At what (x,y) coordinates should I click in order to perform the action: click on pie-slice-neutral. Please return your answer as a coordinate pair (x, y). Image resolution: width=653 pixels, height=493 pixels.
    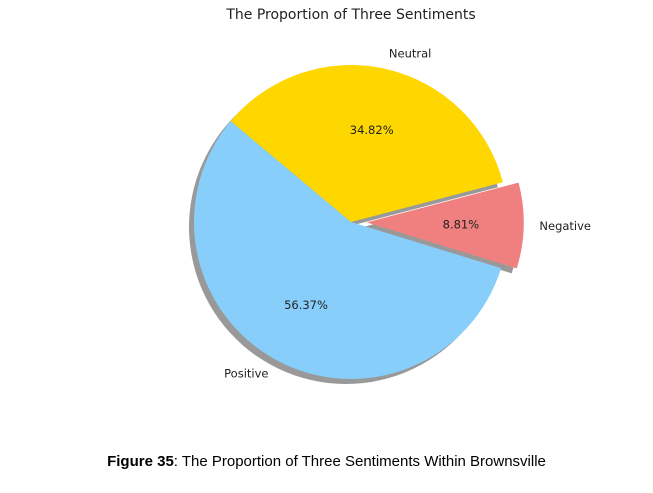
    Looking at the image, I should click on (366, 143).